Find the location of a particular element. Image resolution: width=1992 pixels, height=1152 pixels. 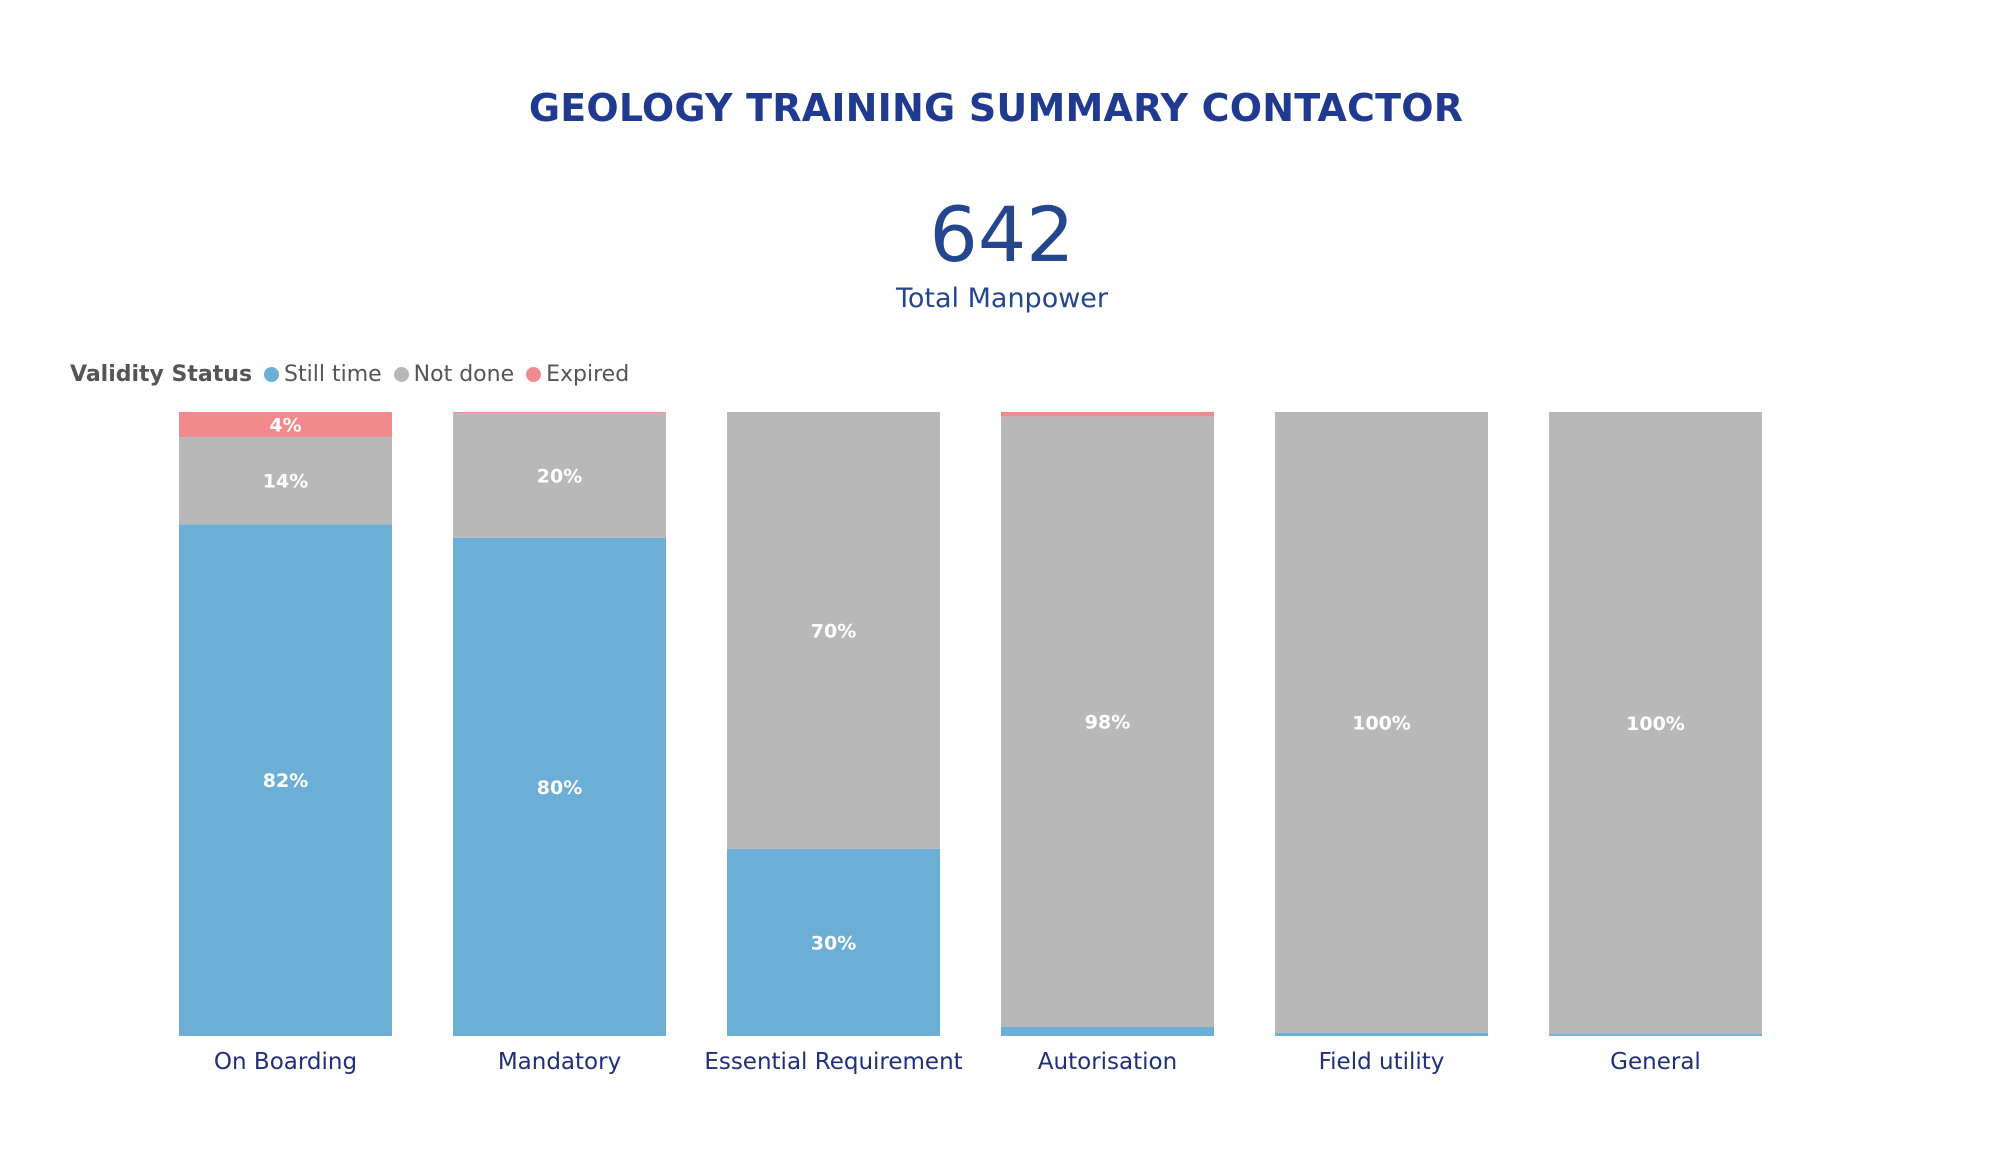

legend-label-not-done: Not done is located at coordinates (464, 374).